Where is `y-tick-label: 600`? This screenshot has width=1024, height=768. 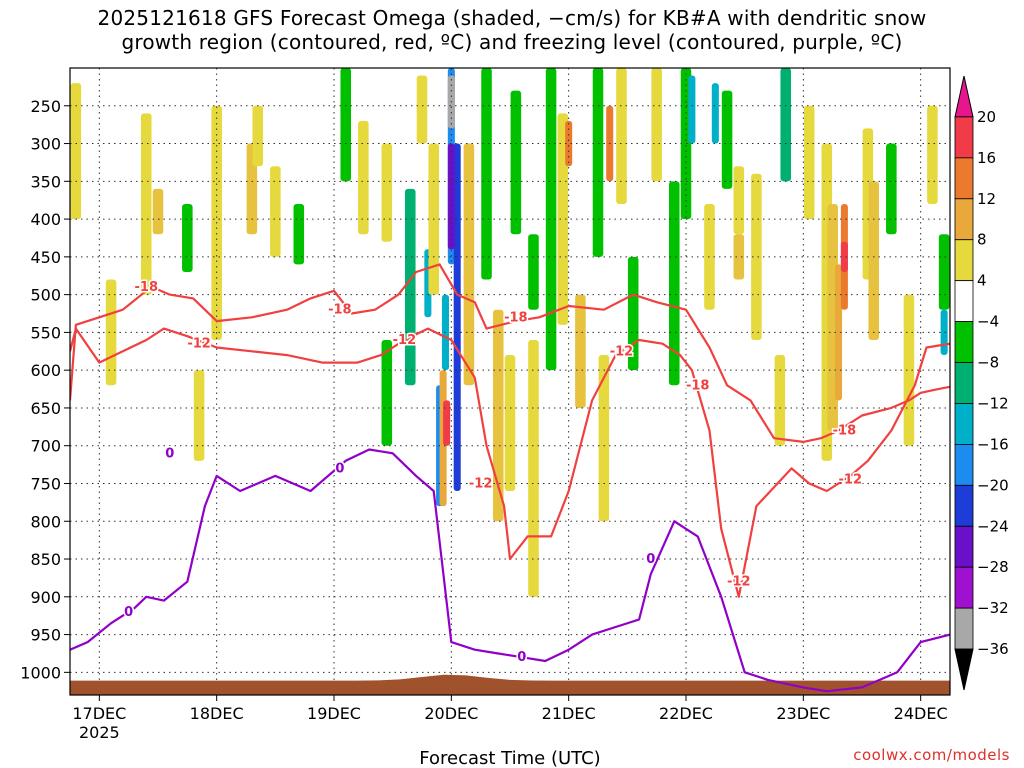 y-tick-label: 600 is located at coordinates (45, 370).